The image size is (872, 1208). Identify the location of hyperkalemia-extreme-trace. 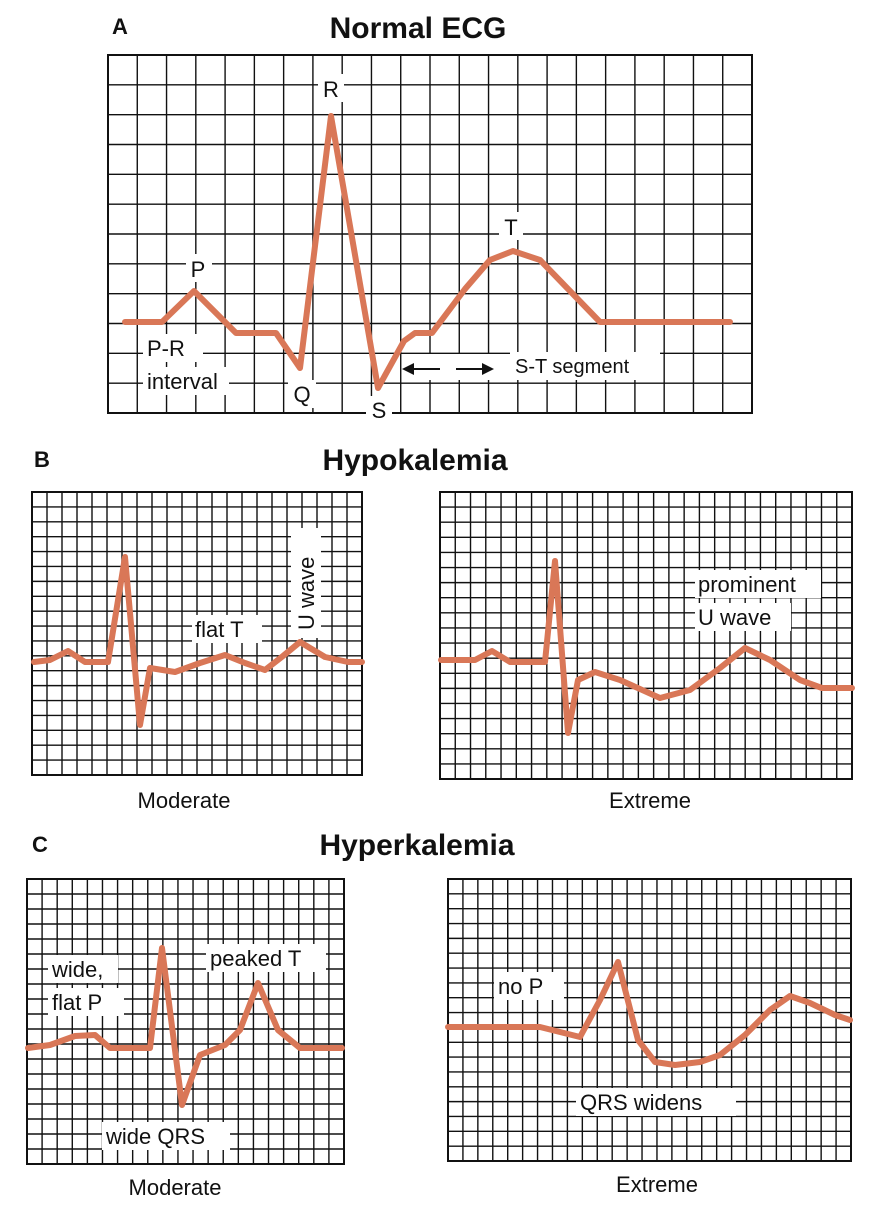
(649, 1013).